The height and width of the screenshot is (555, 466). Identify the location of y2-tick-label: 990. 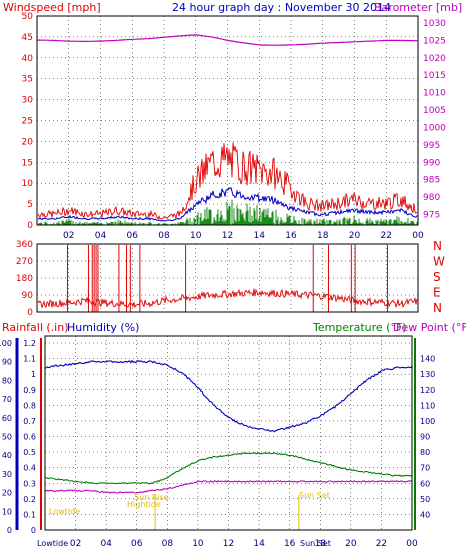
(431, 163).